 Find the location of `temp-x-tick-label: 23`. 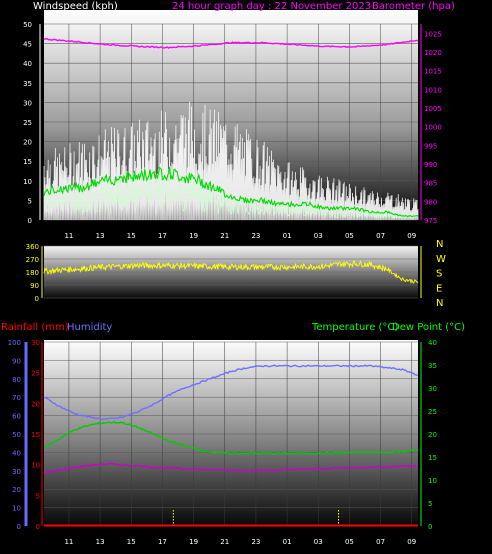

temp-x-tick-label: 23 is located at coordinates (255, 542).